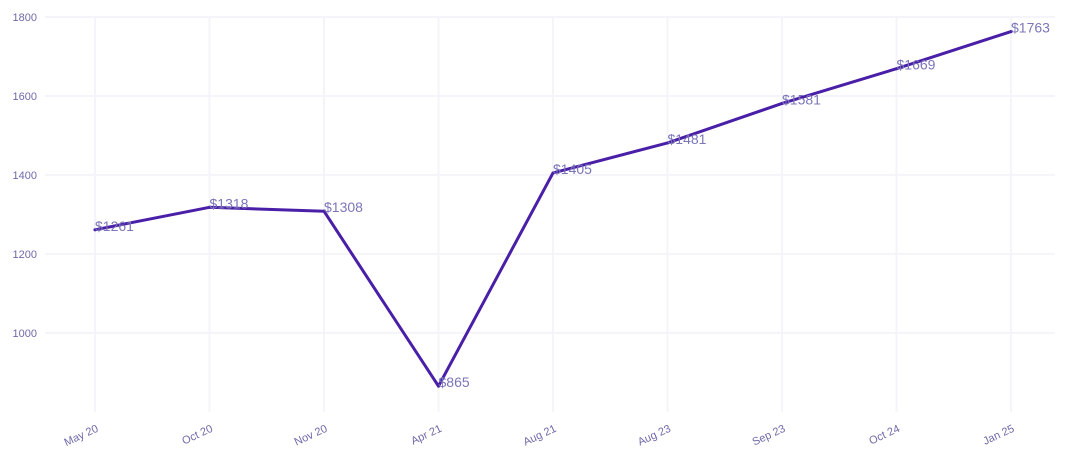 The image size is (1070, 466). Describe the element at coordinates (916, 65) in the screenshot. I see `data-label: $1669` at that location.